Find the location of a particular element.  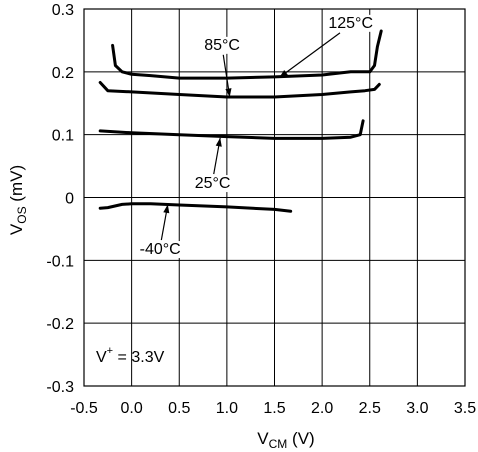

annotation-arrow-line is located at coordinates (309, 55).